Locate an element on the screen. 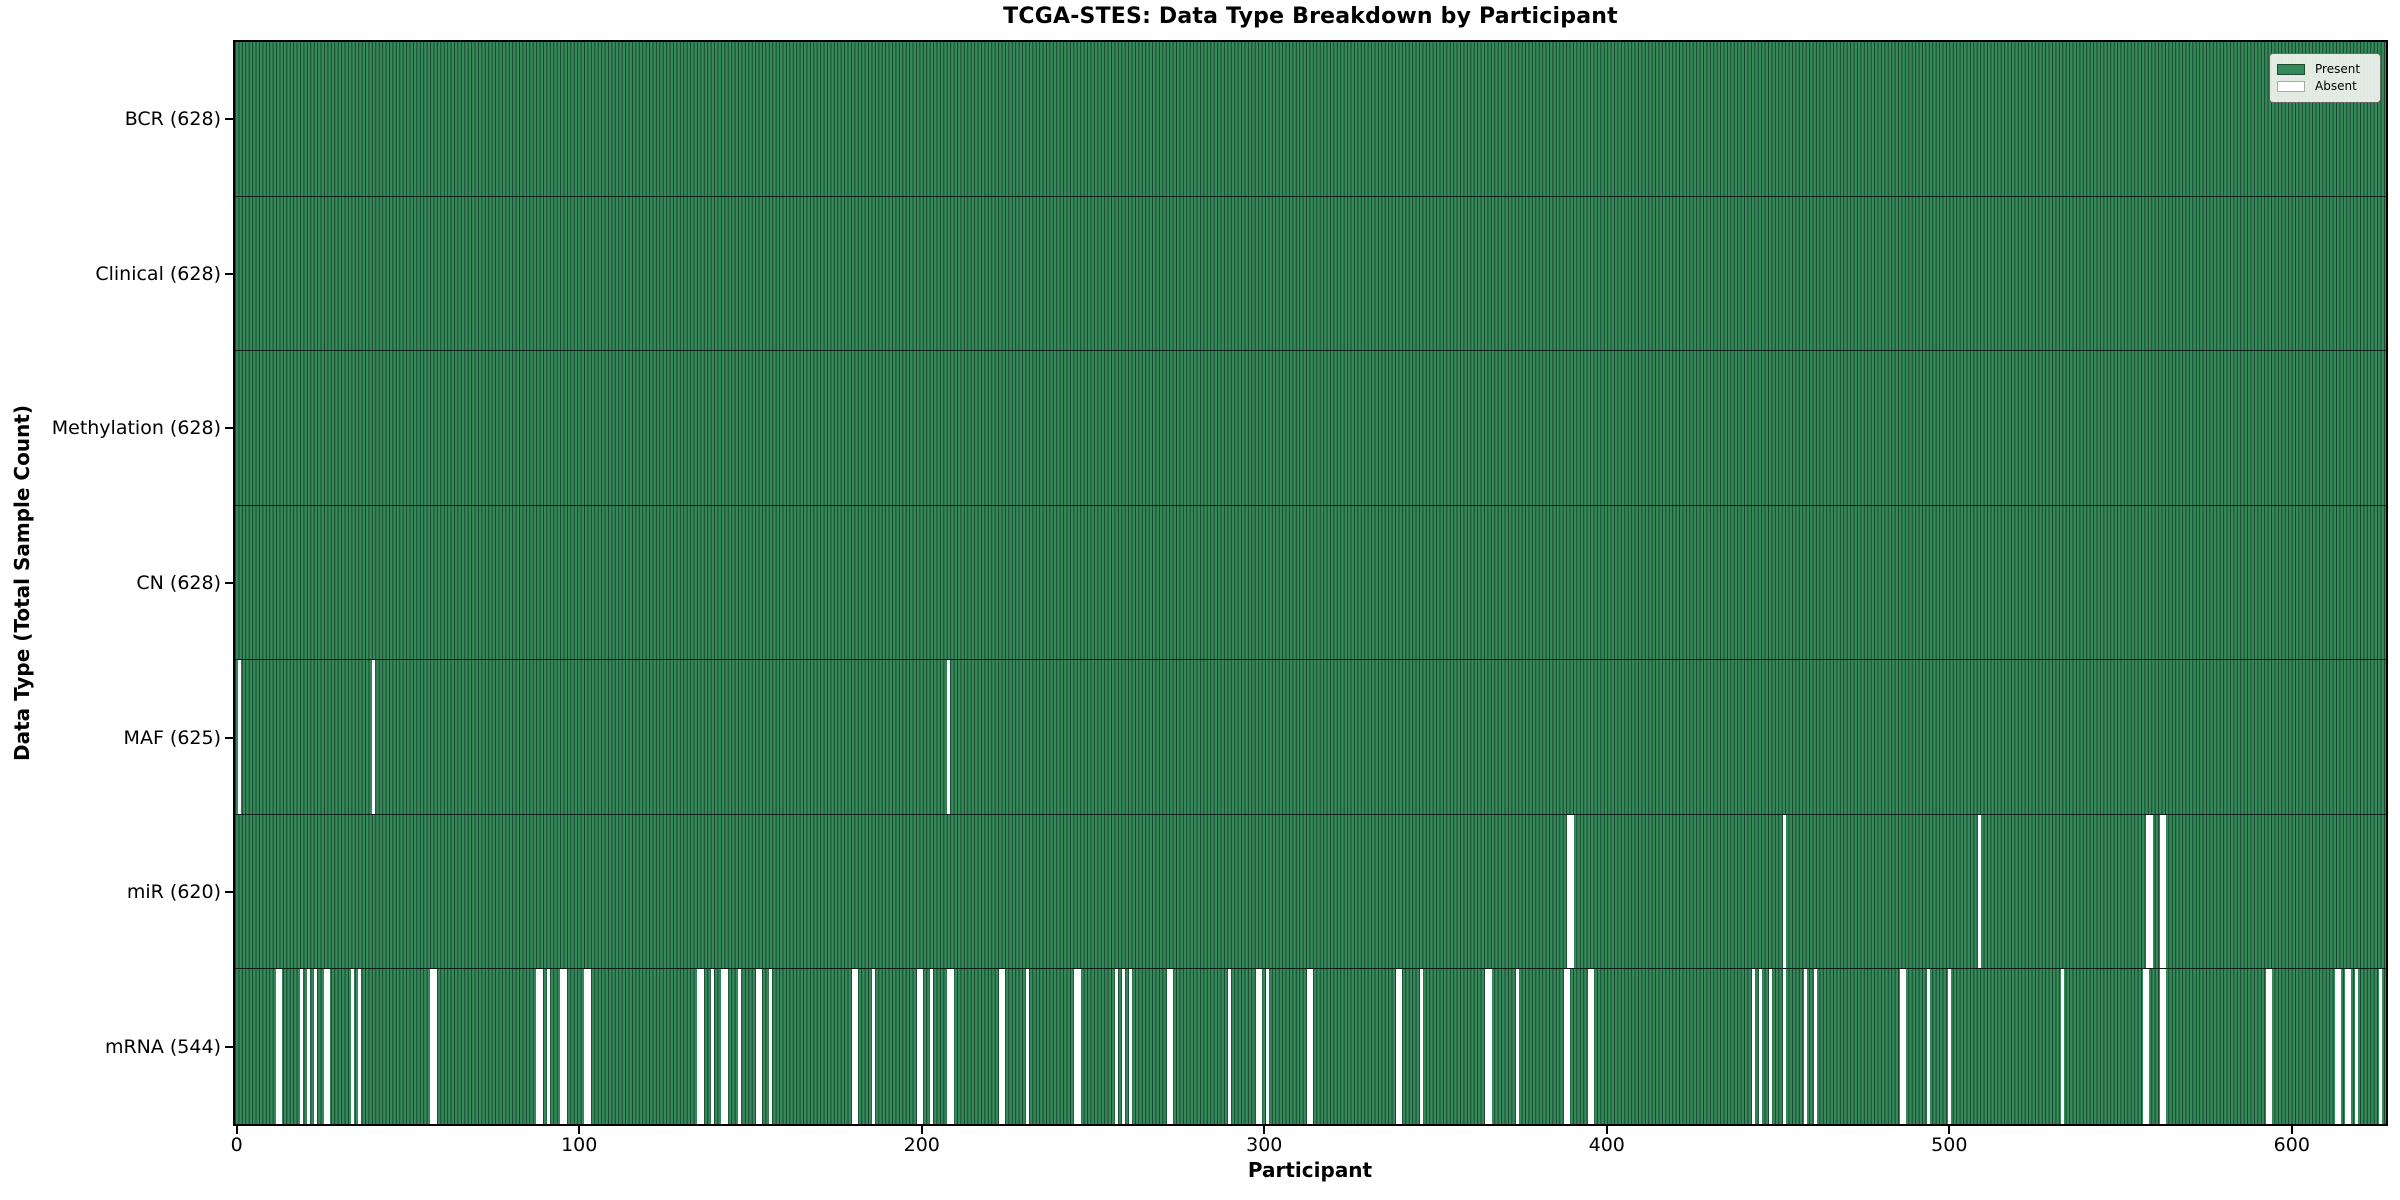  x-axis-label: Participant is located at coordinates (1310, 1170).